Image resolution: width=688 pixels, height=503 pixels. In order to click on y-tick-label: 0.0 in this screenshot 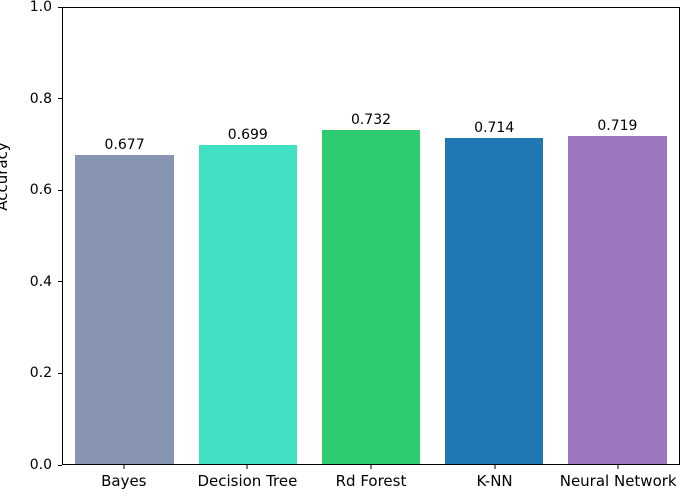, I will do `click(40, 465)`.